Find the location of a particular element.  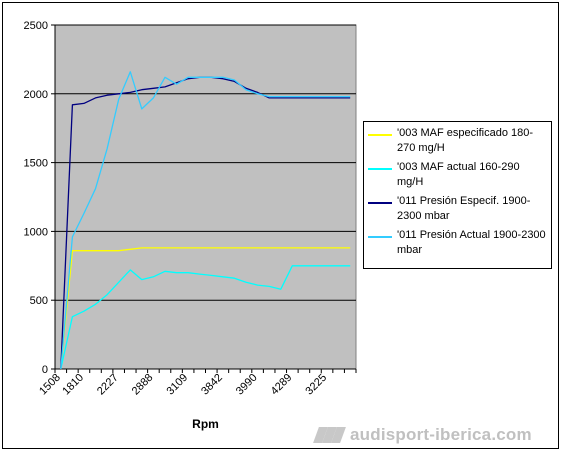

y-tick-label: 2500 is located at coordinates (36, 26).